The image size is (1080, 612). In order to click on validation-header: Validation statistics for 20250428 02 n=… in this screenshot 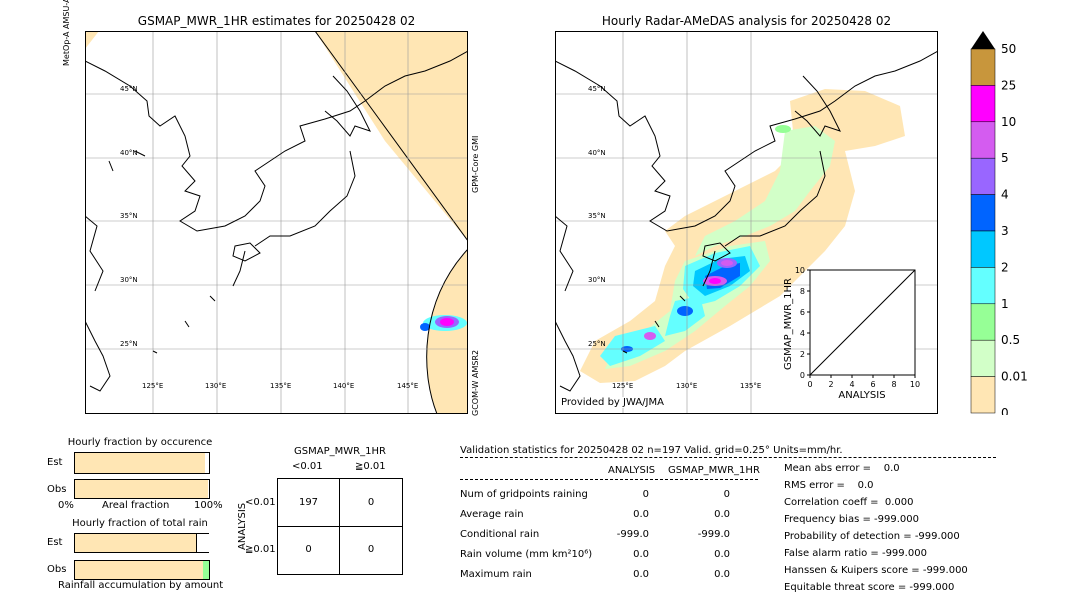, I will do `click(651, 450)`.